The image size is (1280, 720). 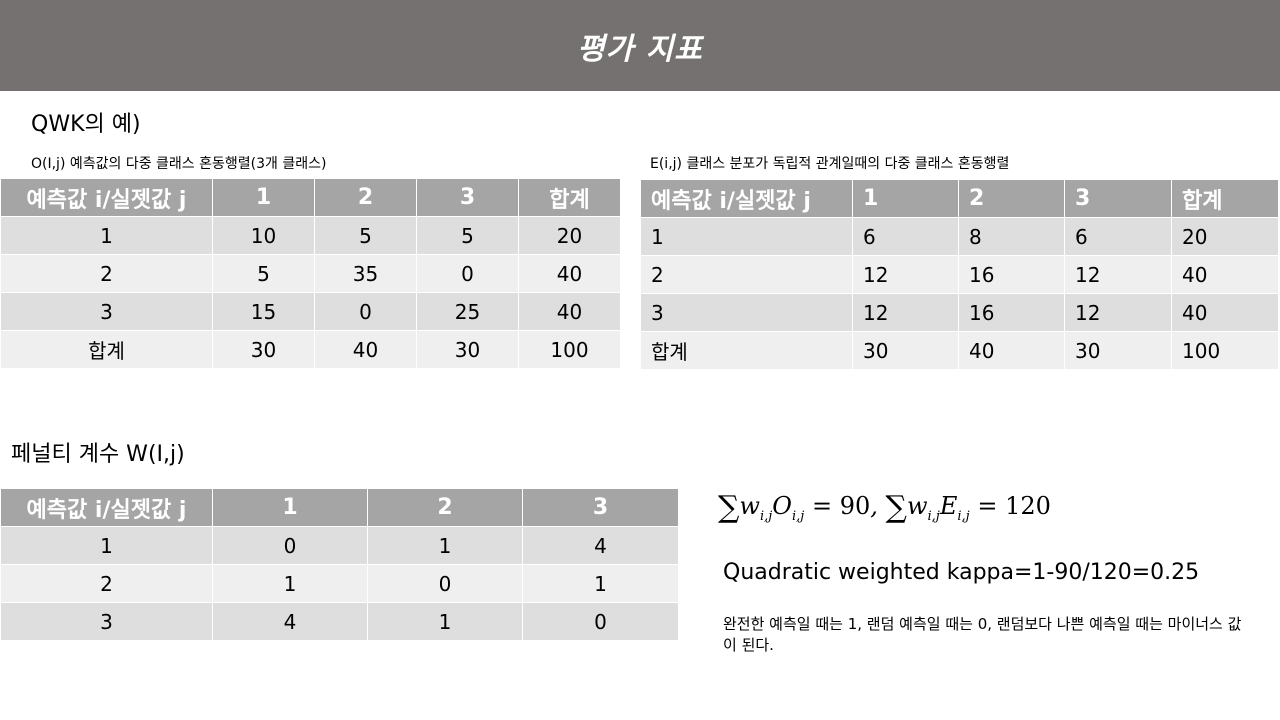 I want to click on table-row: 1 0 1 4, so click(x=339, y=545).